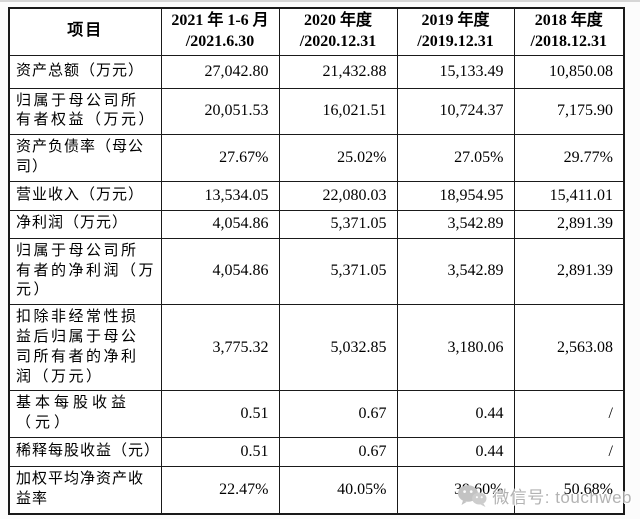 The height and width of the screenshot is (519, 640). What do you see at coordinates (569, 71) in the screenshot?
I see `cell-value: 10,850.08` at bounding box center [569, 71].